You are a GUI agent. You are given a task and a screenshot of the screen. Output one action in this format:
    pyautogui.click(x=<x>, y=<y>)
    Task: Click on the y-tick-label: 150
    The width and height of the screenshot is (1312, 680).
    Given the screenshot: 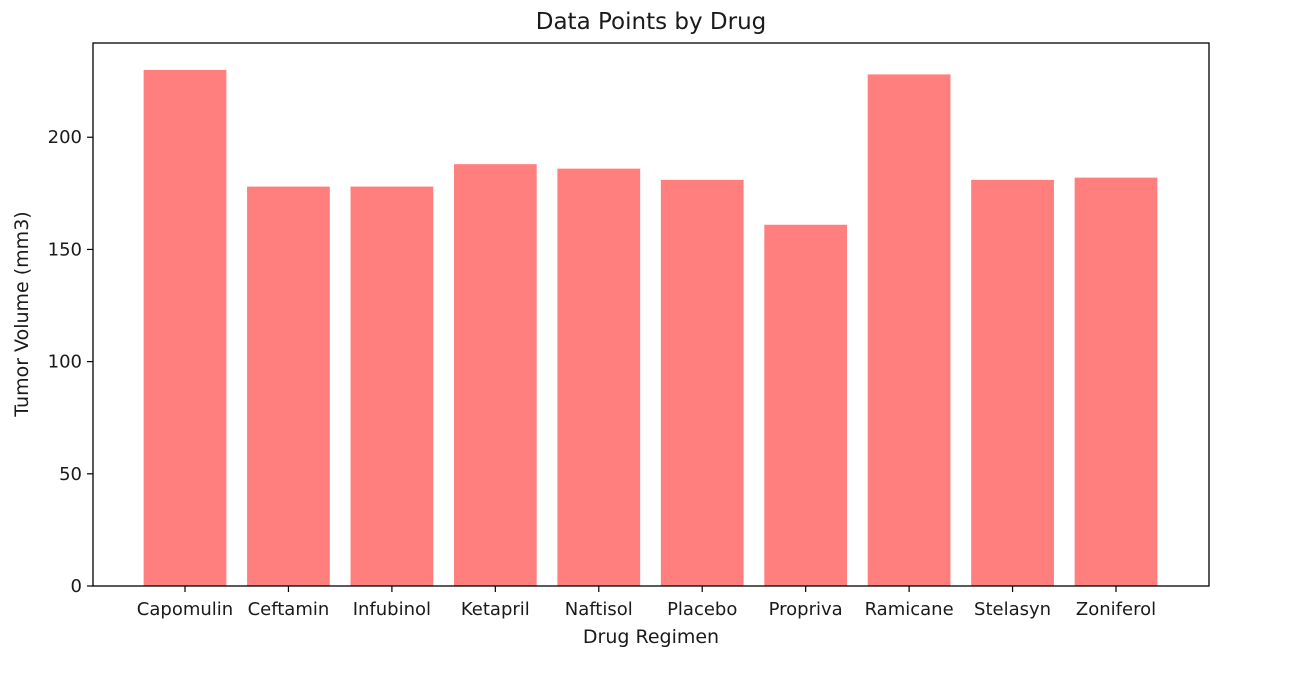 What is the action you would take?
    pyautogui.click(x=65, y=249)
    